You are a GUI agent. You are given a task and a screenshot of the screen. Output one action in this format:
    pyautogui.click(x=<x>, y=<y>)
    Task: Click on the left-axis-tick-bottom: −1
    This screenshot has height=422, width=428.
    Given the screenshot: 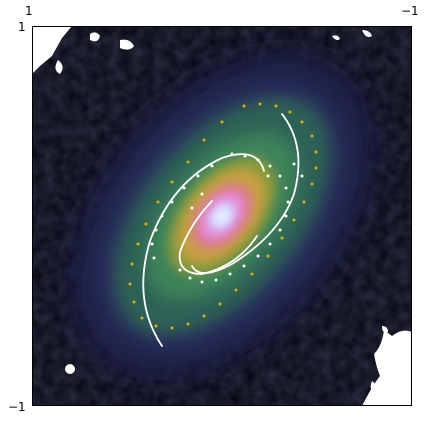 What is the action you would take?
    pyautogui.click(x=17, y=407)
    